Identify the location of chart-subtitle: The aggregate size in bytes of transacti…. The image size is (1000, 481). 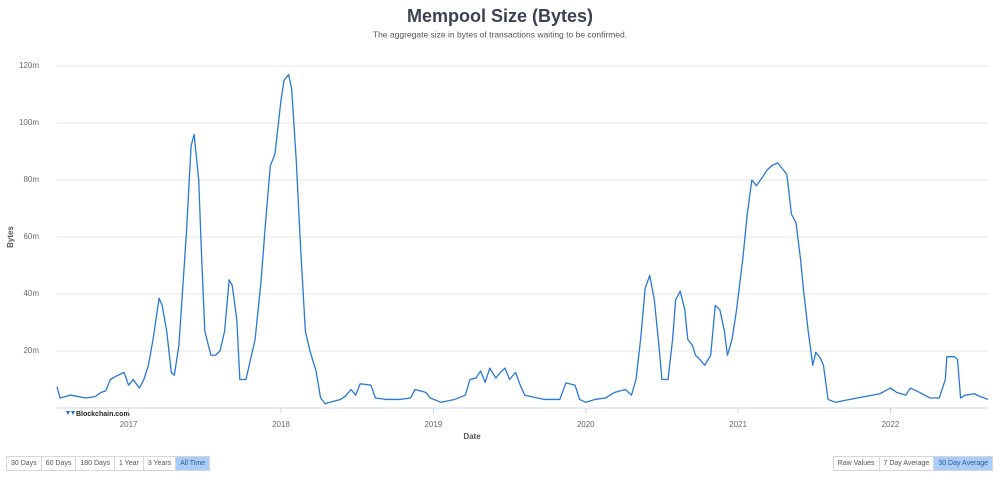
(500, 34).